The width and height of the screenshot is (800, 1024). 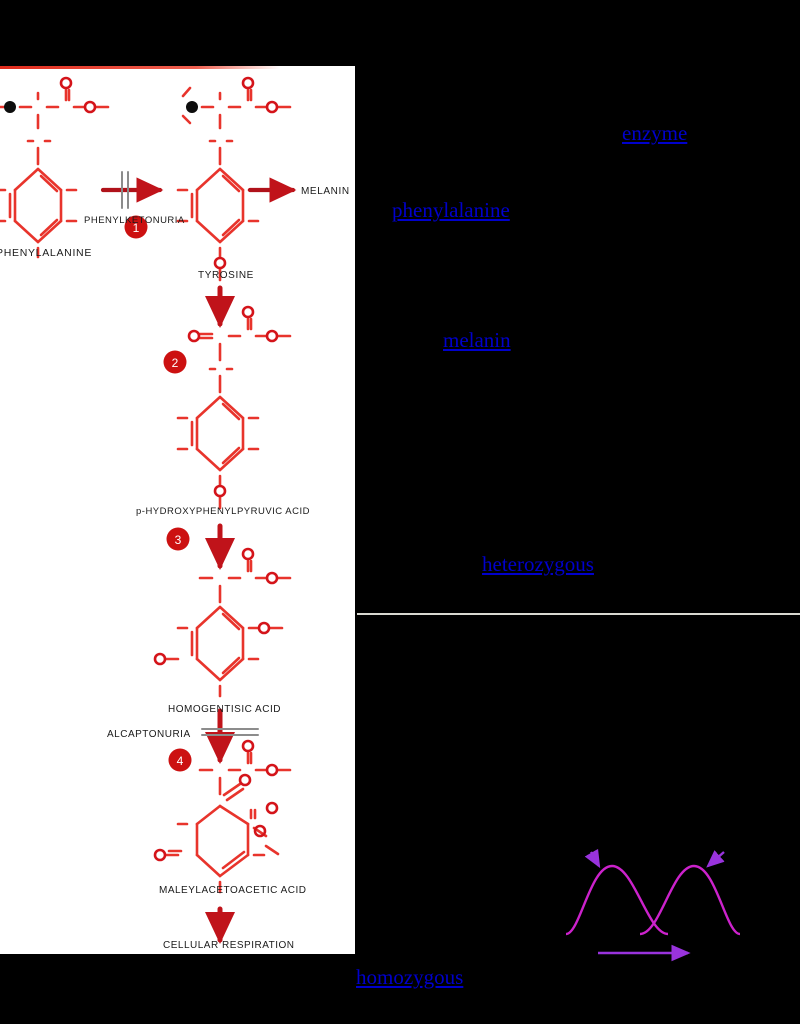 I want to click on step-badges: 1 2 3 4, so click(x=158, y=493).